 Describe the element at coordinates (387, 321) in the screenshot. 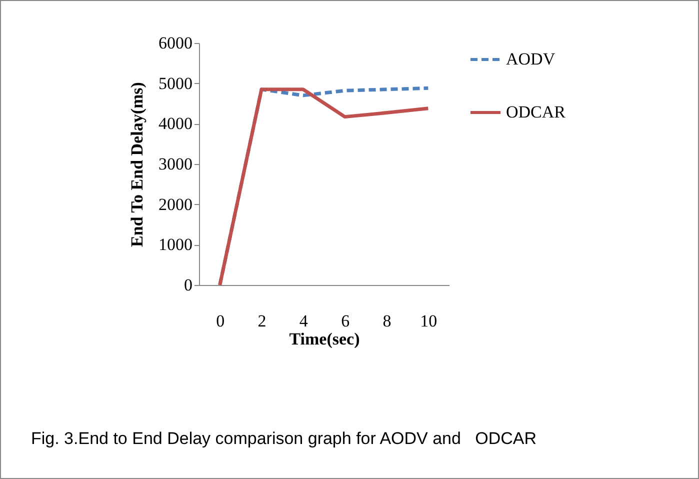

I see `x-tick-label: 8` at that location.